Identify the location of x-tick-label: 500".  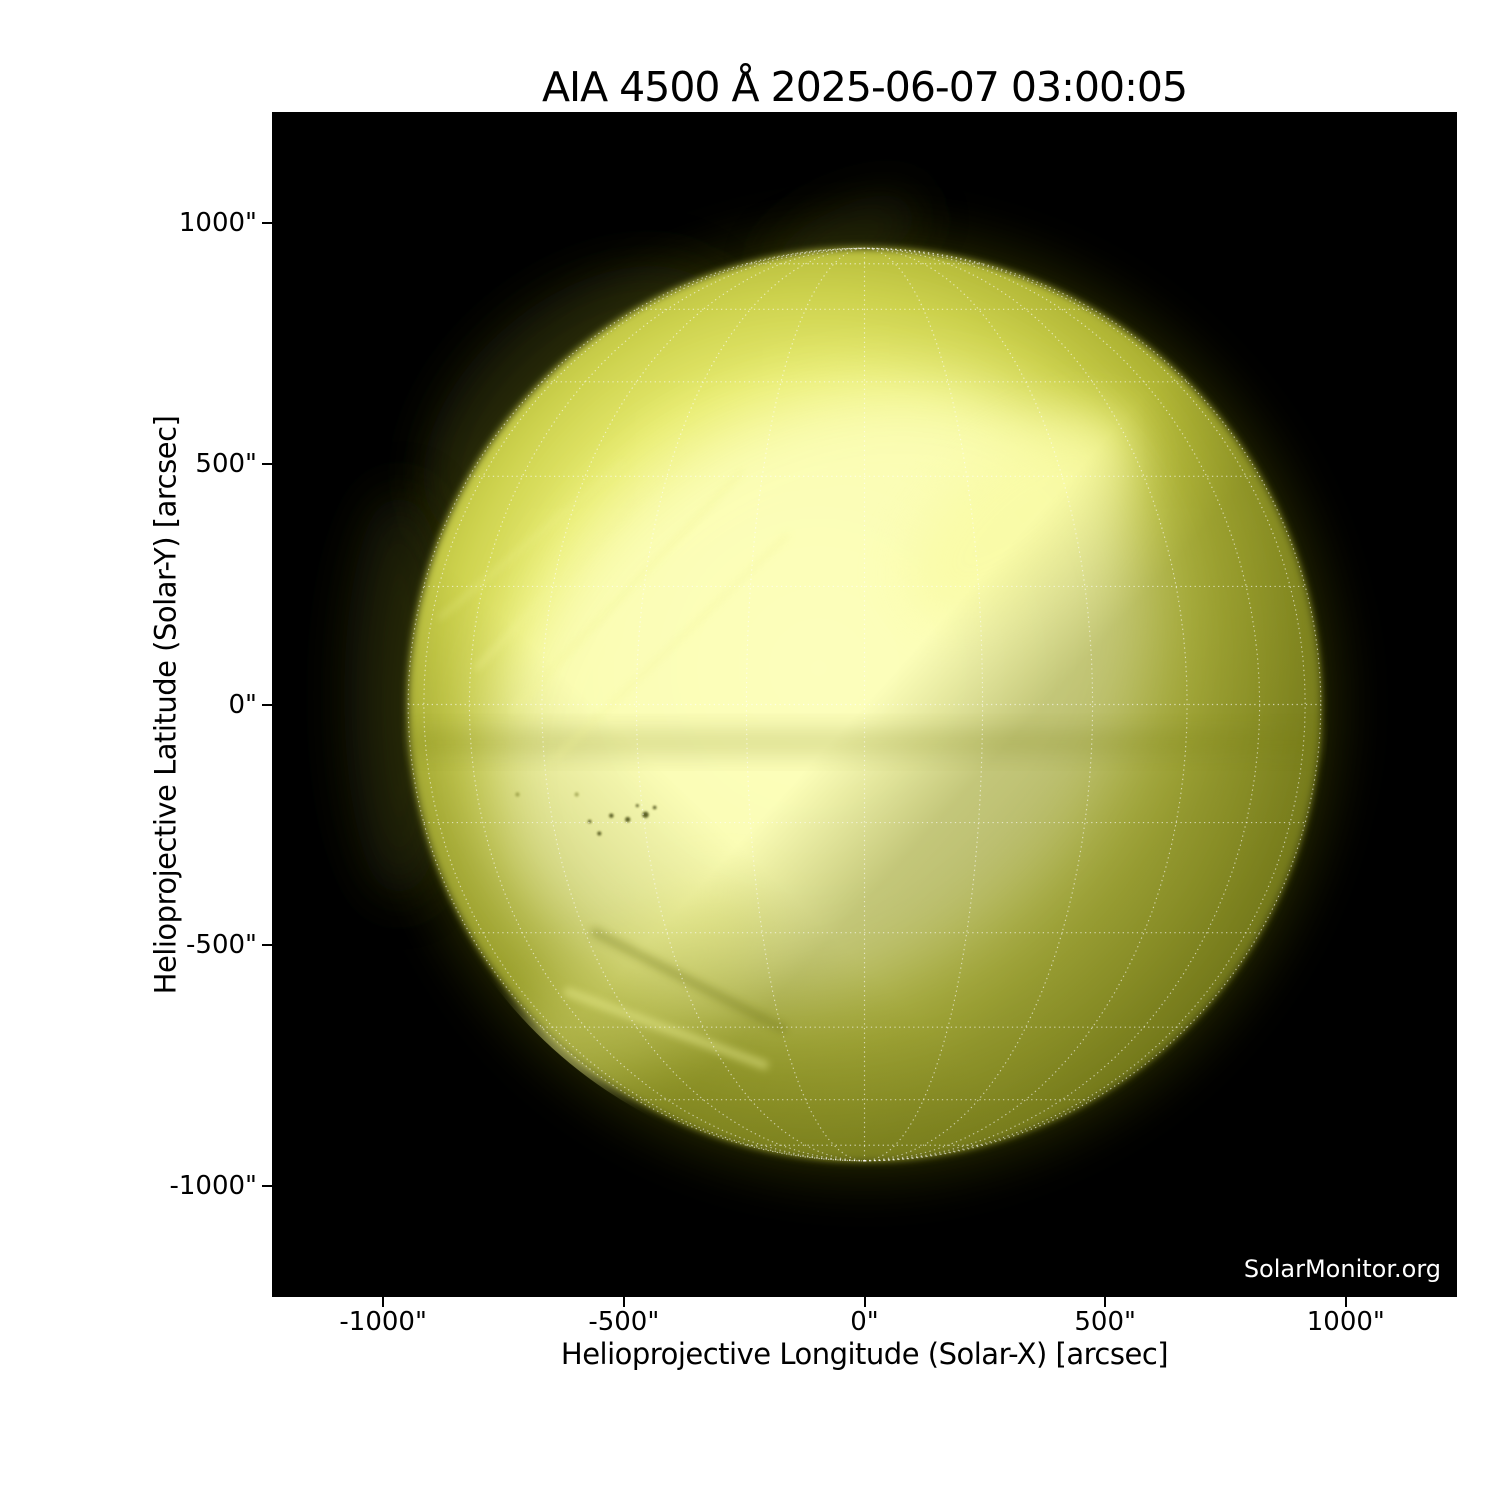
(1105, 1322).